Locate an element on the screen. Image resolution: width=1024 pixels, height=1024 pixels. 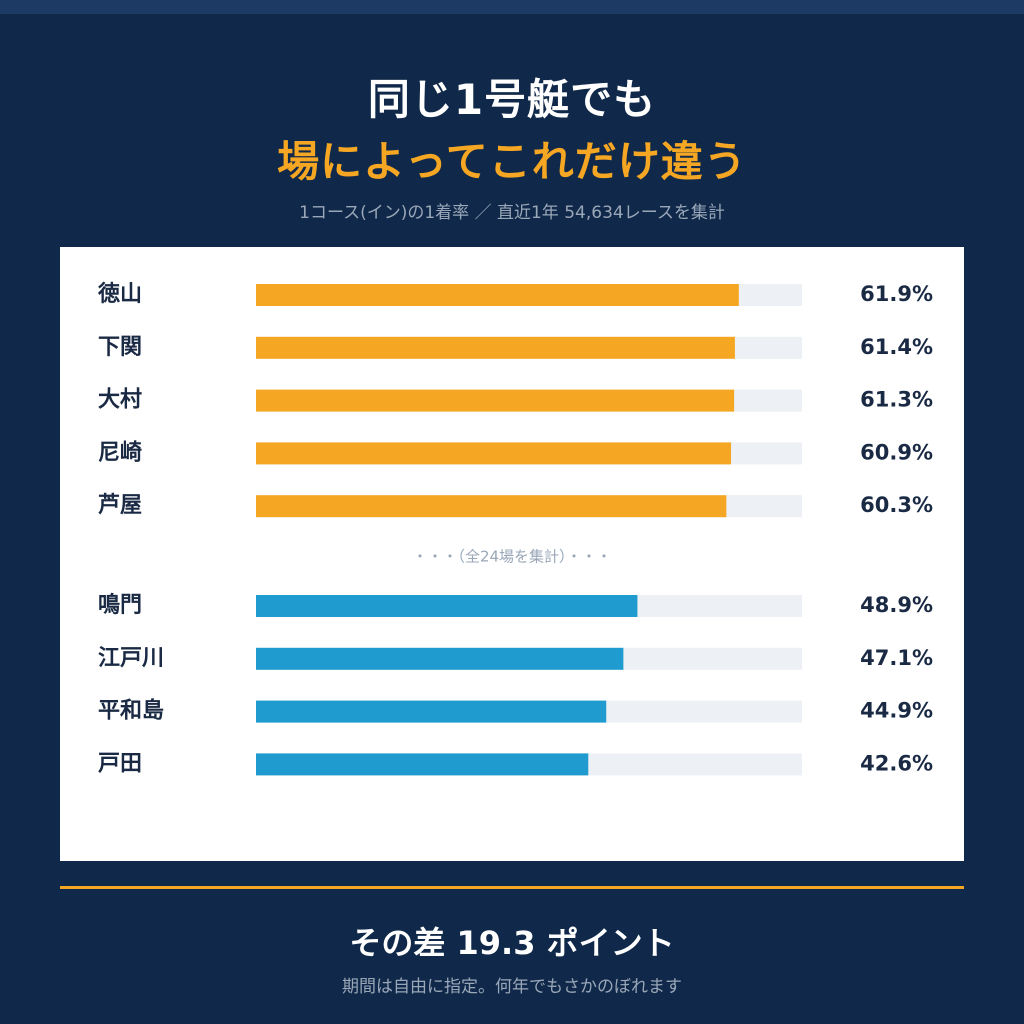
divider is located at coordinates (512, 887).